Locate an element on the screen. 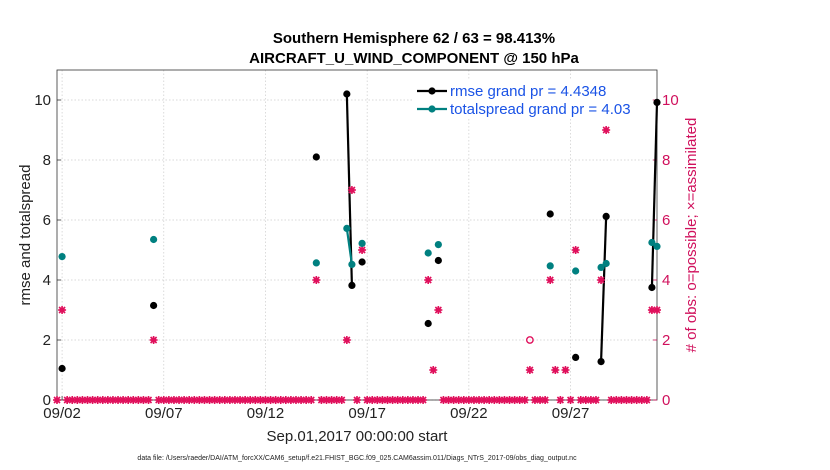 The image size is (830, 470). x-tick-label: 09/02 is located at coordinates (62, 413).